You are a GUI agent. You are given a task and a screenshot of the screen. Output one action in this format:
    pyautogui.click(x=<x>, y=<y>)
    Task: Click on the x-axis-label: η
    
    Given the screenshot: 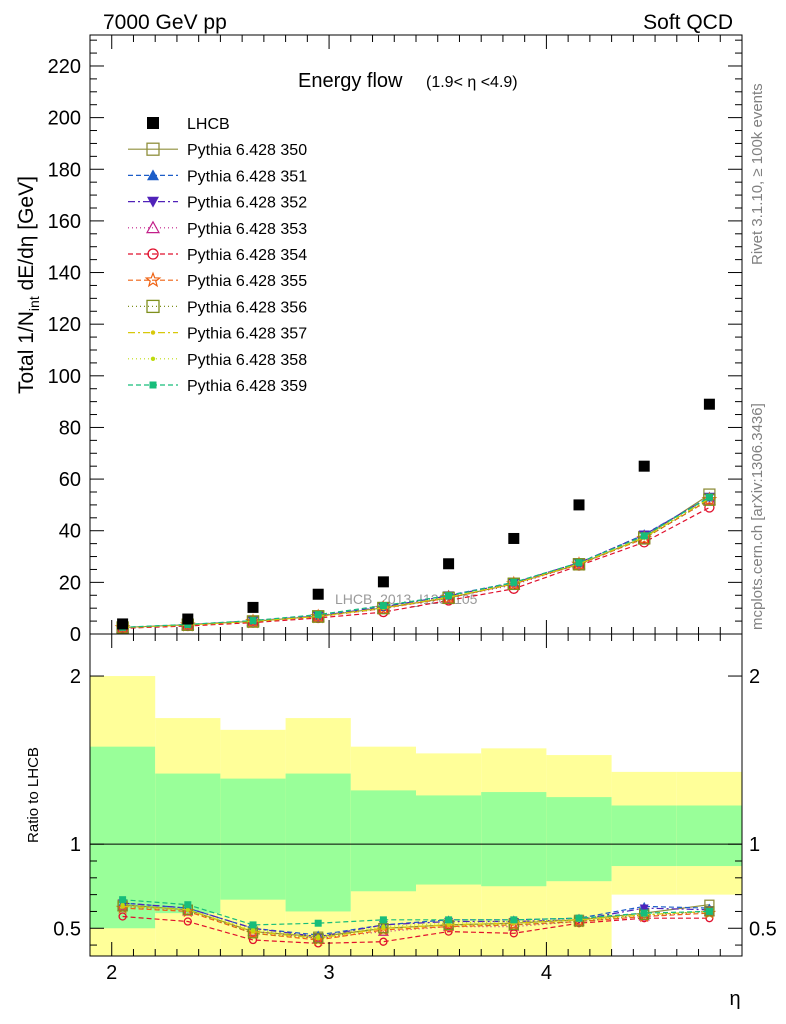 What is the action you would take?
    pyautogui.click(x=734, y=999)
    